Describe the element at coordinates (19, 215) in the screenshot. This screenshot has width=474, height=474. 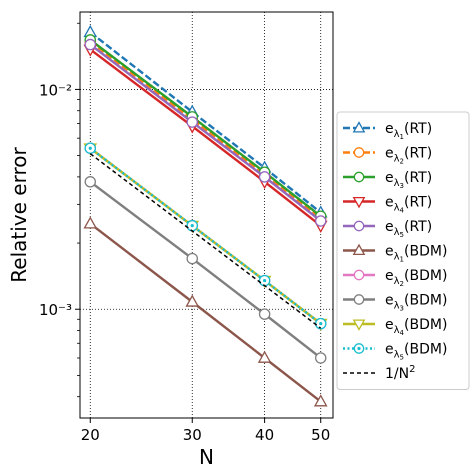
I see `y-axis-label: Relative error` at that location.